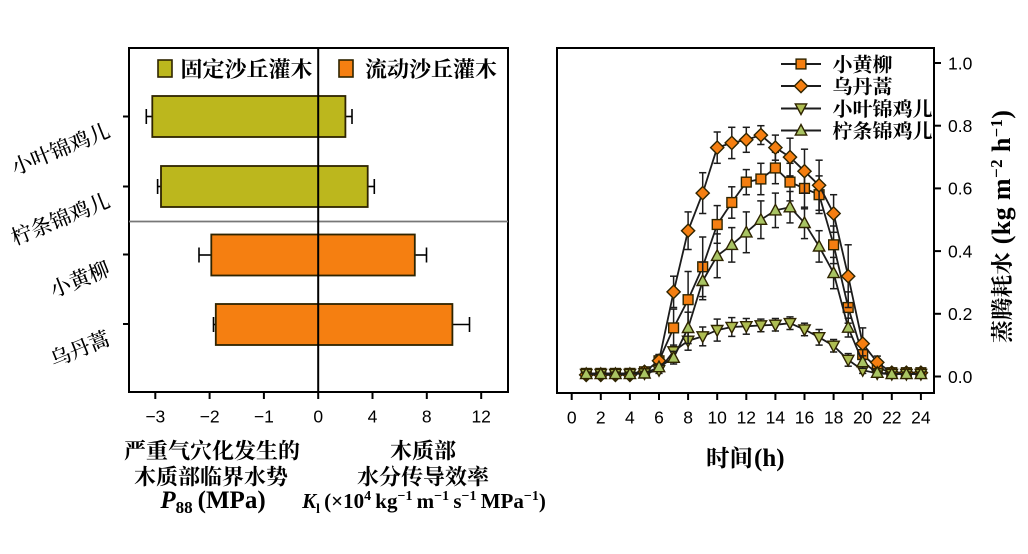 This screenshot has width=1028, height=554. What do you see at coordinates (960, 314) in the screenshot?
I see `svg-text: 0.2` at bounding box center [960, 314].